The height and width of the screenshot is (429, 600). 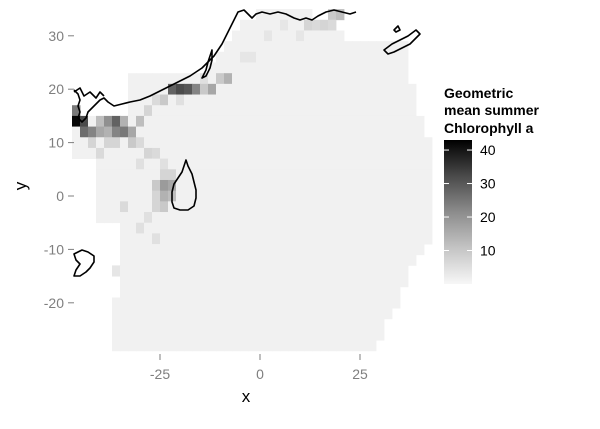 What do you see at coordinates (54, 249) in the screenshot?
I see `y-tick-label: -10` at bounding box center [54, 249].